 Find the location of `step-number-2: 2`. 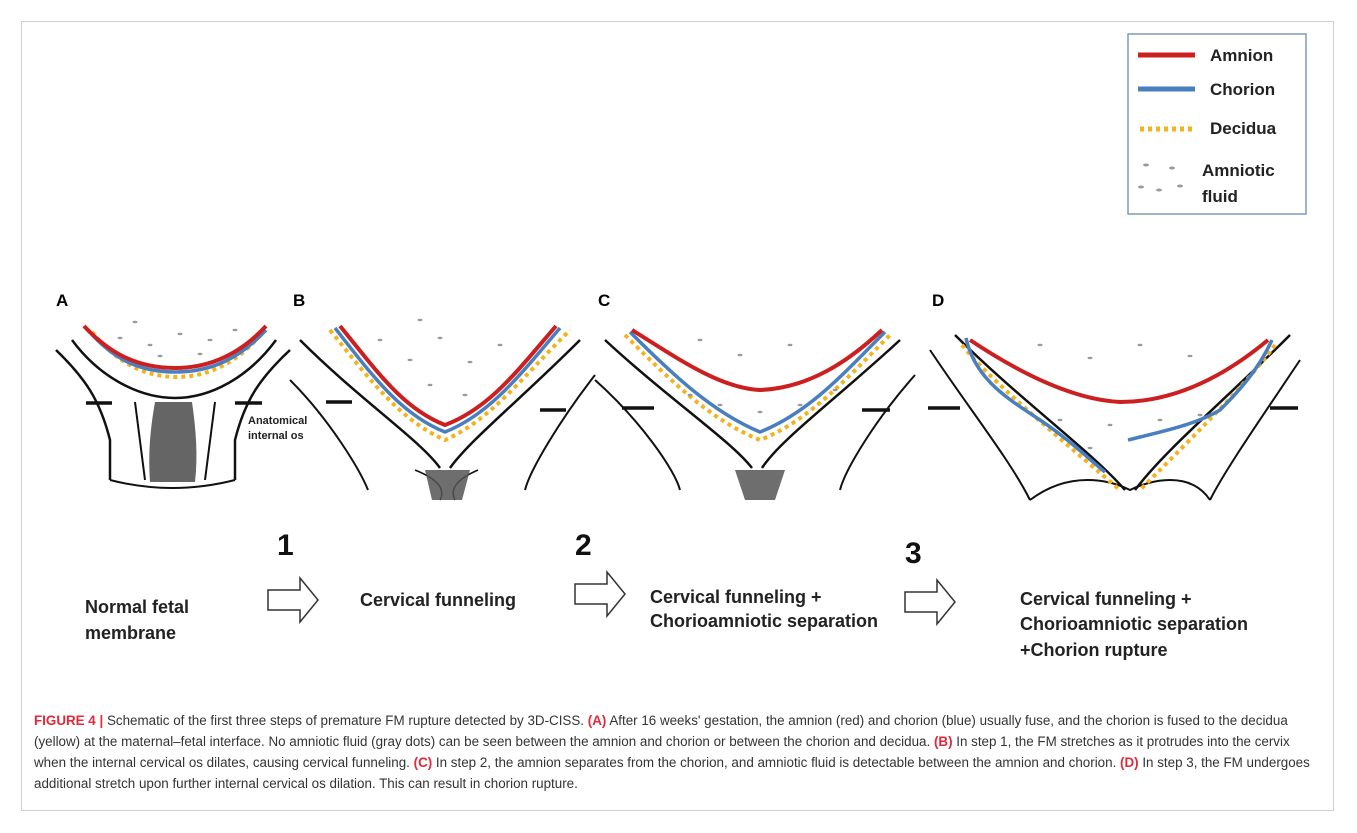

step-number-2: 2 is located at coordinates (583, 545).